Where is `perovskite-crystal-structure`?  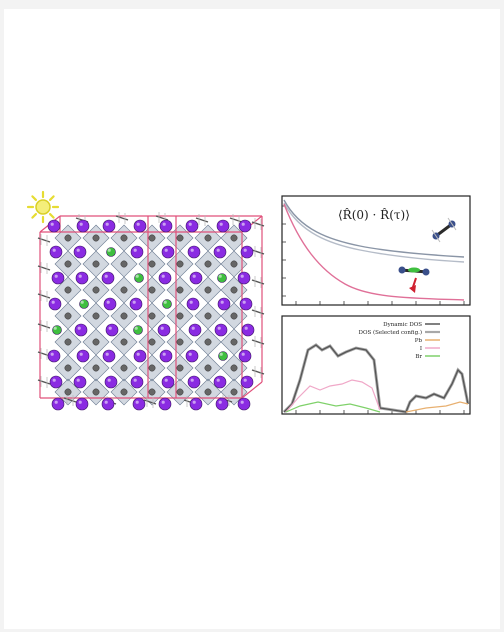
perovskite-crystal-structure is located at coordinates (151, 311).